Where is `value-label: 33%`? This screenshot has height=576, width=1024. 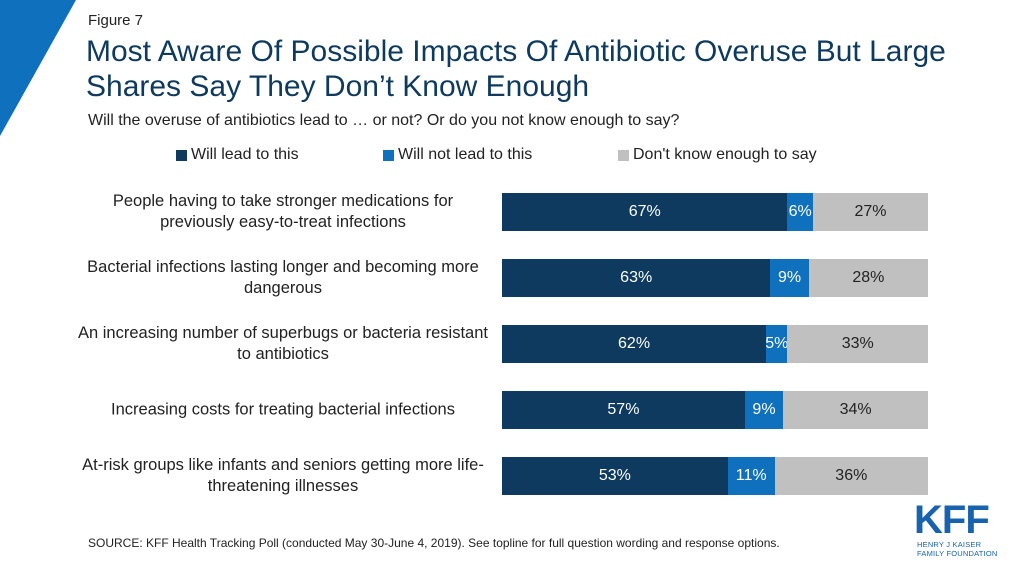 value-label: 33% is located at coordinates (857, 343).